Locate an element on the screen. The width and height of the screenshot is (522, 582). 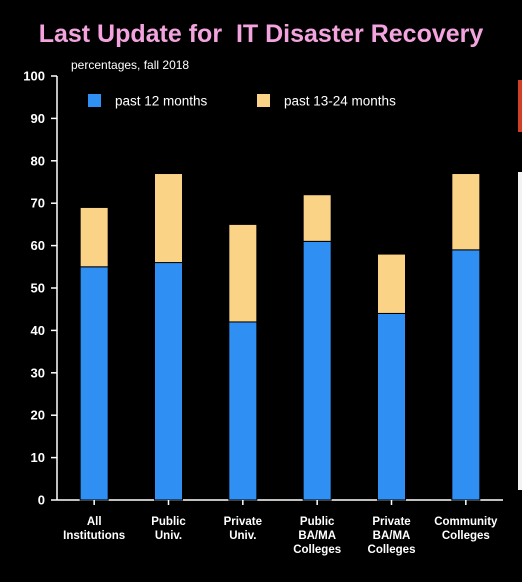
y-tick-label: 90 is located at coordinates (38, 118).